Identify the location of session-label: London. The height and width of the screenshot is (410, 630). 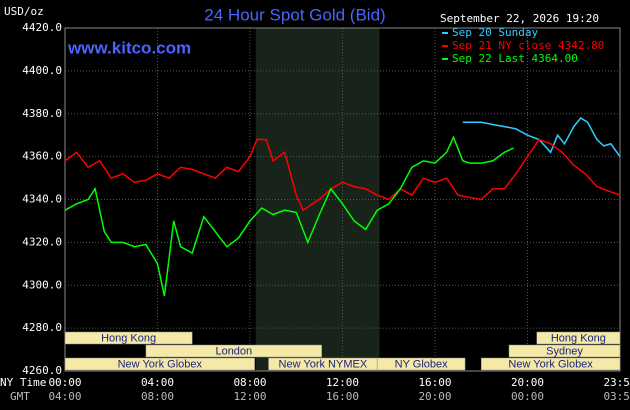
(233, 351).